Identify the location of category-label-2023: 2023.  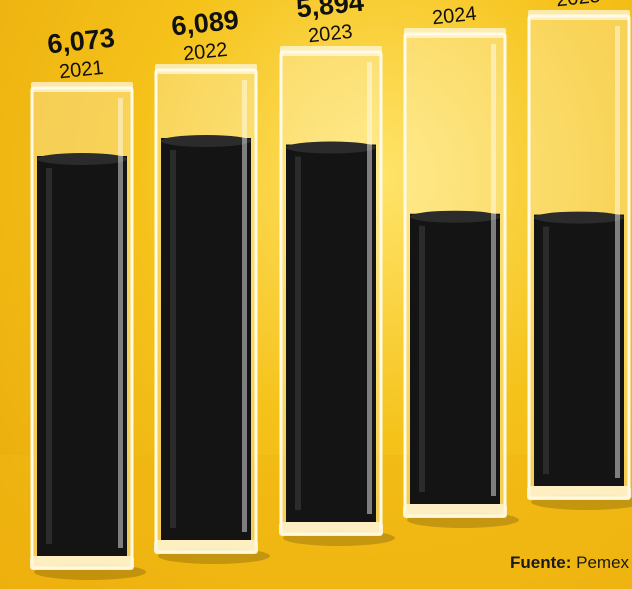
(330, 34).